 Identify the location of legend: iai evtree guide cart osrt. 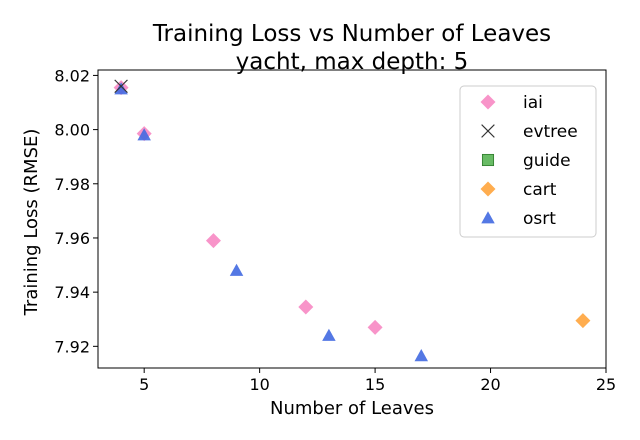
(528, 161).